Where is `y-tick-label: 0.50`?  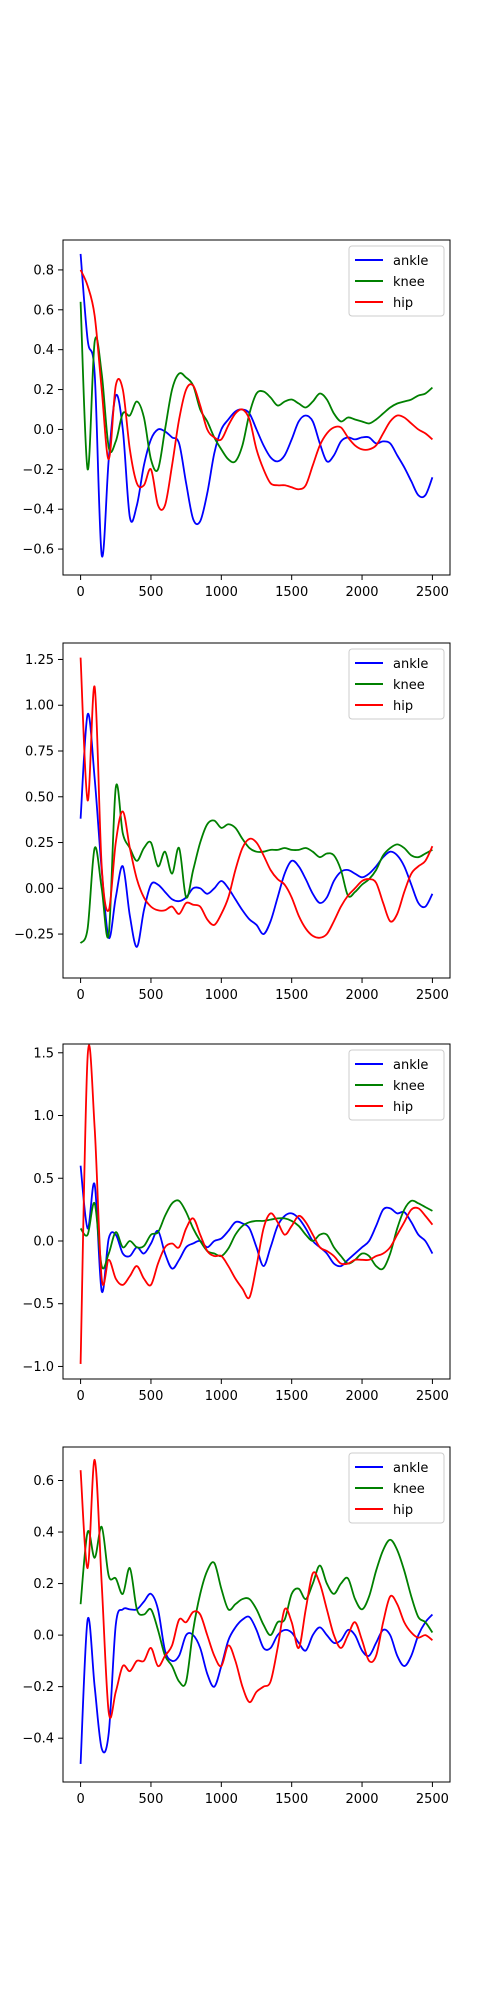
y-tick-label: 0.50 is located at coordinates (39, 797).